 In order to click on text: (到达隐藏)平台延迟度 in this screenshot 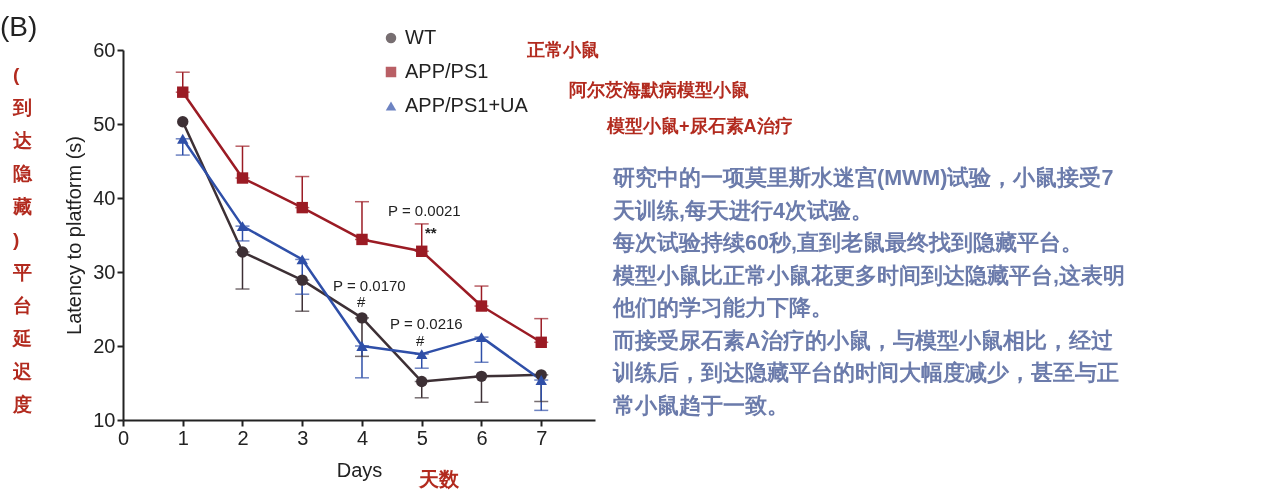, I will do `click(22, 239)`.